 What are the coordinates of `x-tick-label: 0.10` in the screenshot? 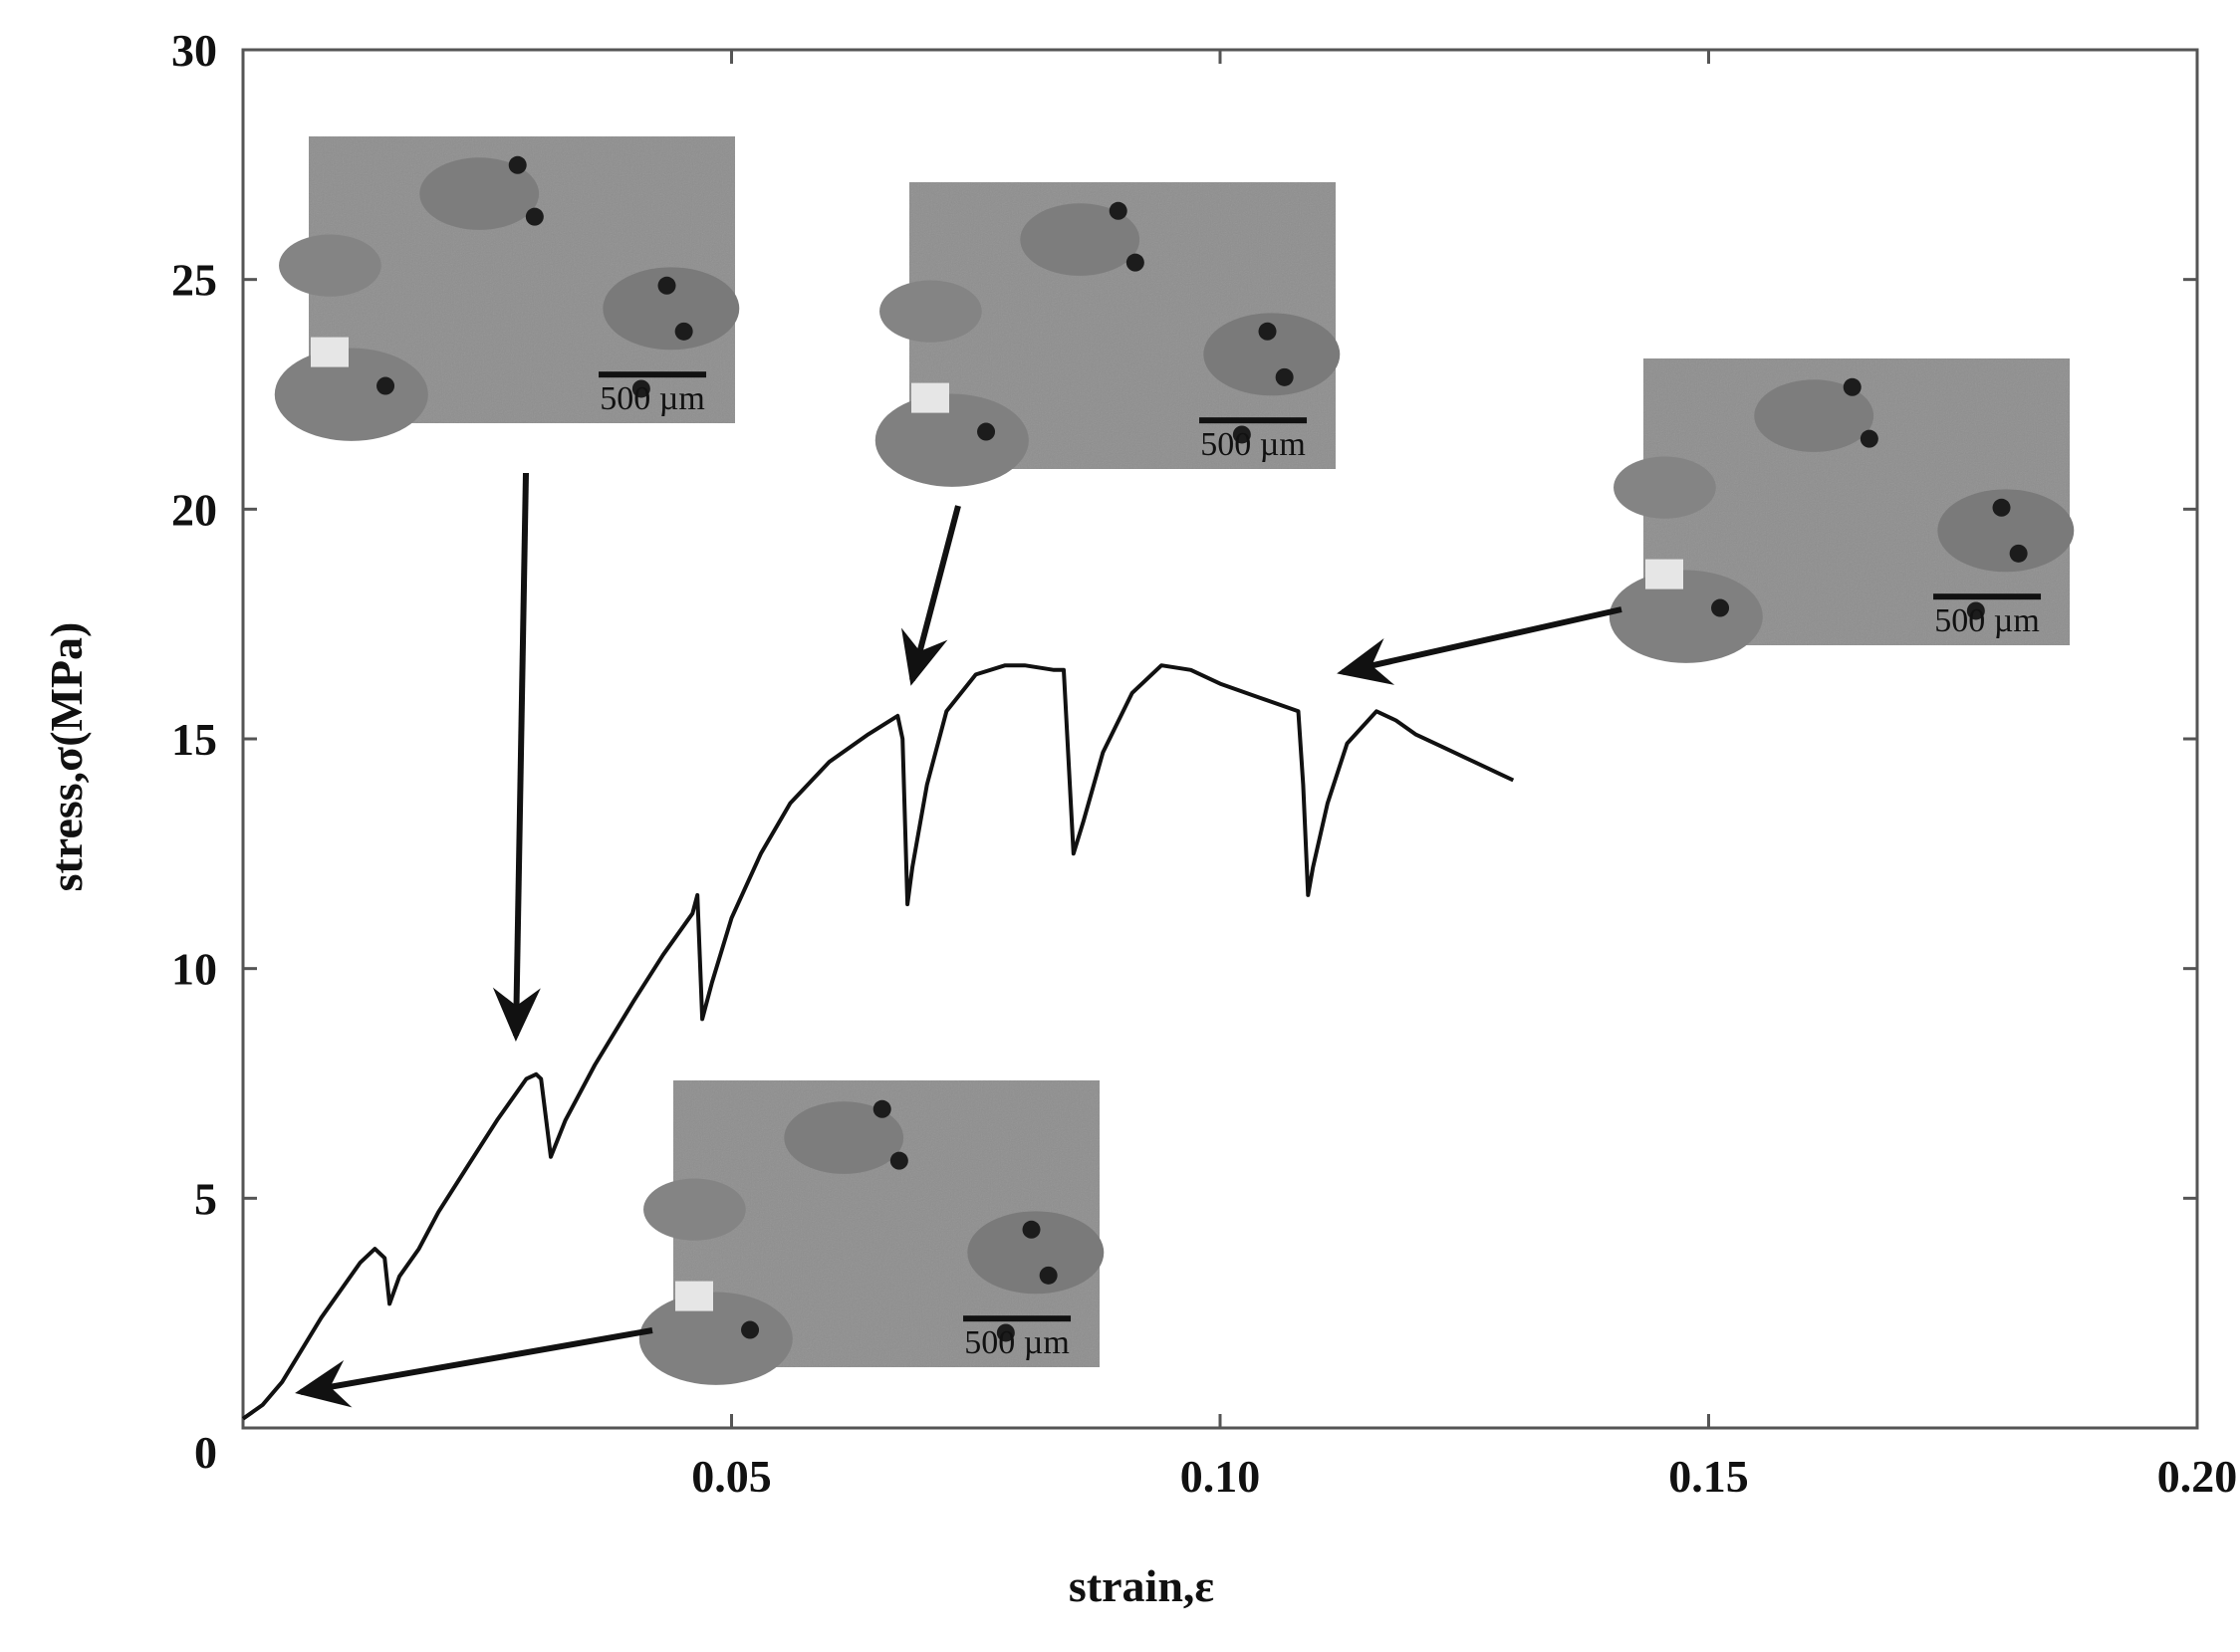 It's located at (1220, 1476).